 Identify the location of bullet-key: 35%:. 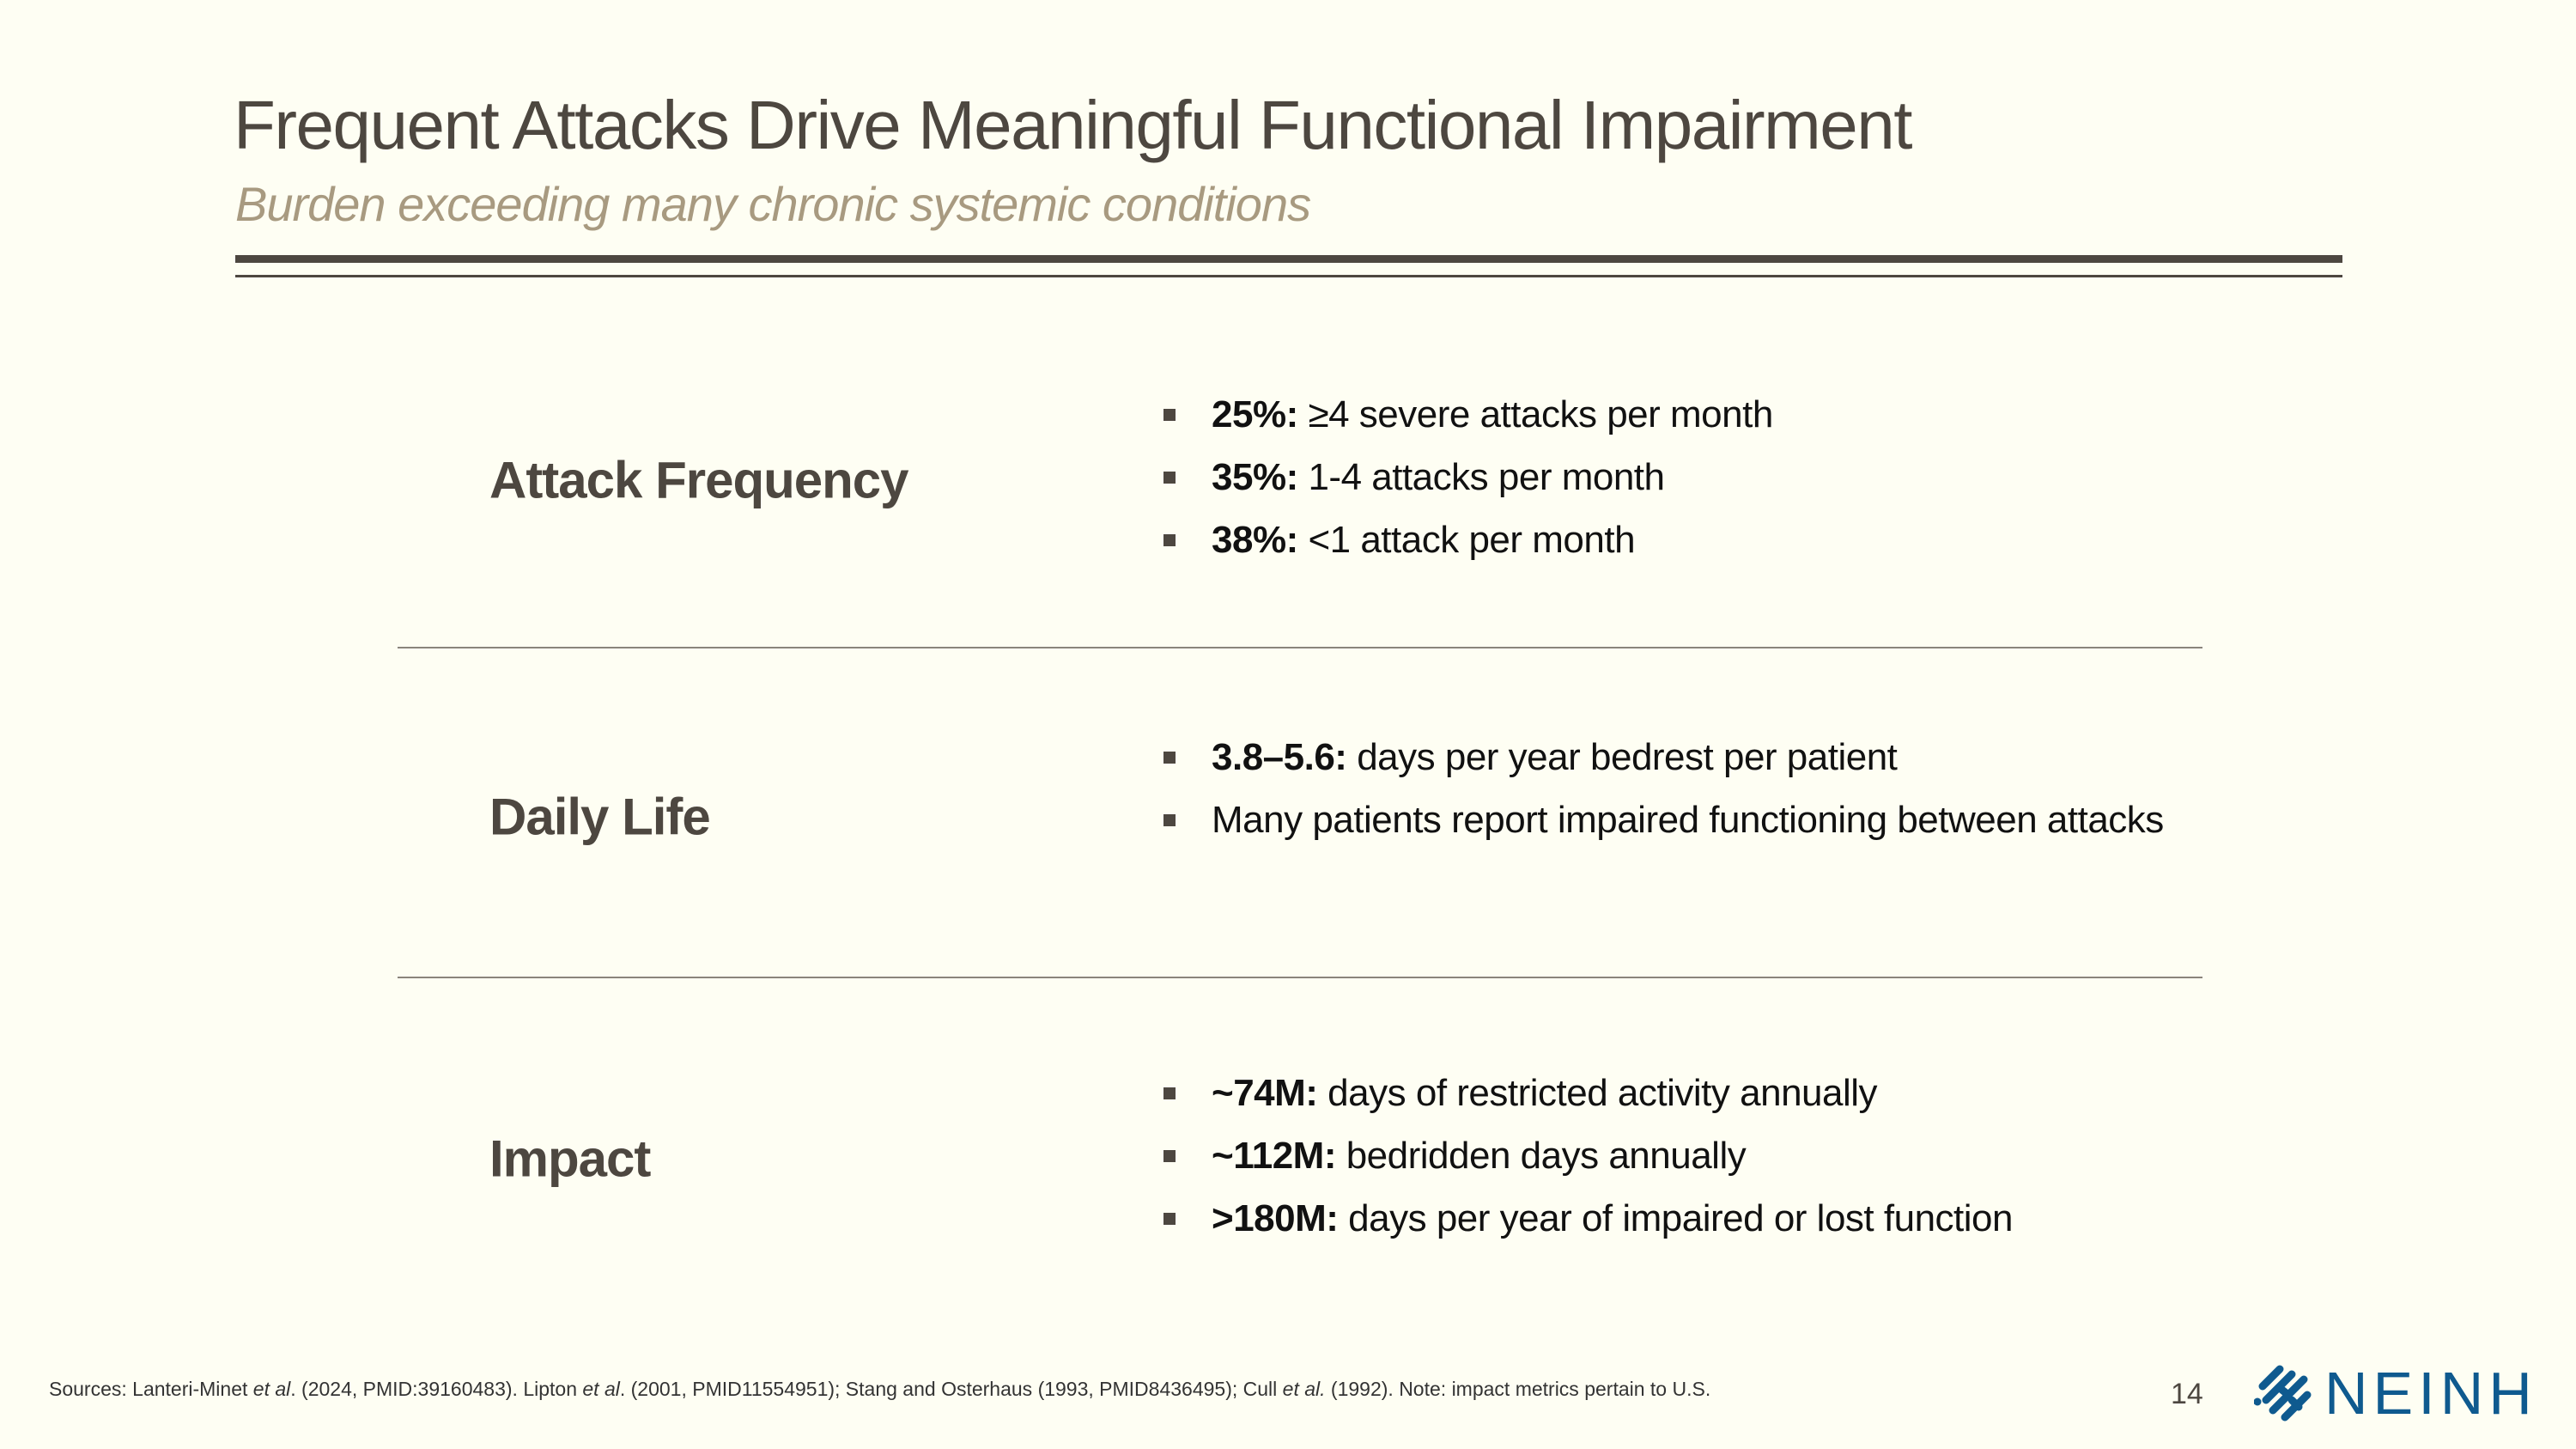
(1255, 477).